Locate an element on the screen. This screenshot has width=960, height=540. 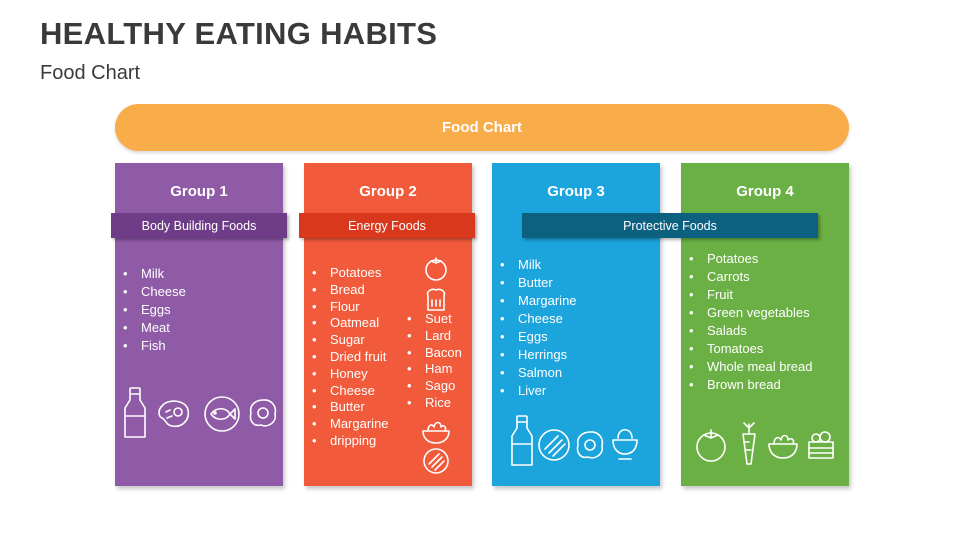
group-4-title: Group 4 is located at coordinates (765, 191).